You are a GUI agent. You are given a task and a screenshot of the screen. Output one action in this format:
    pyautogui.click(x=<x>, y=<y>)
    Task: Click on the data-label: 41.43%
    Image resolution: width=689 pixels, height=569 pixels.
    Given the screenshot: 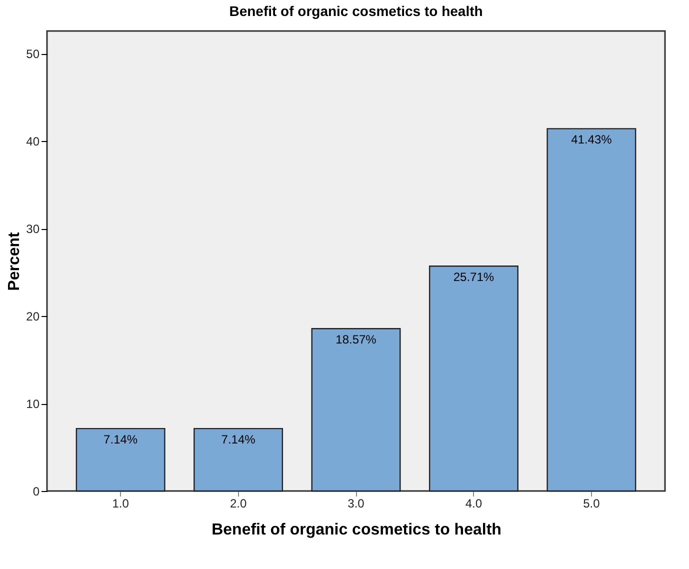 What is the action you would take?
    pyautogui.click(x=591, y=139)
    